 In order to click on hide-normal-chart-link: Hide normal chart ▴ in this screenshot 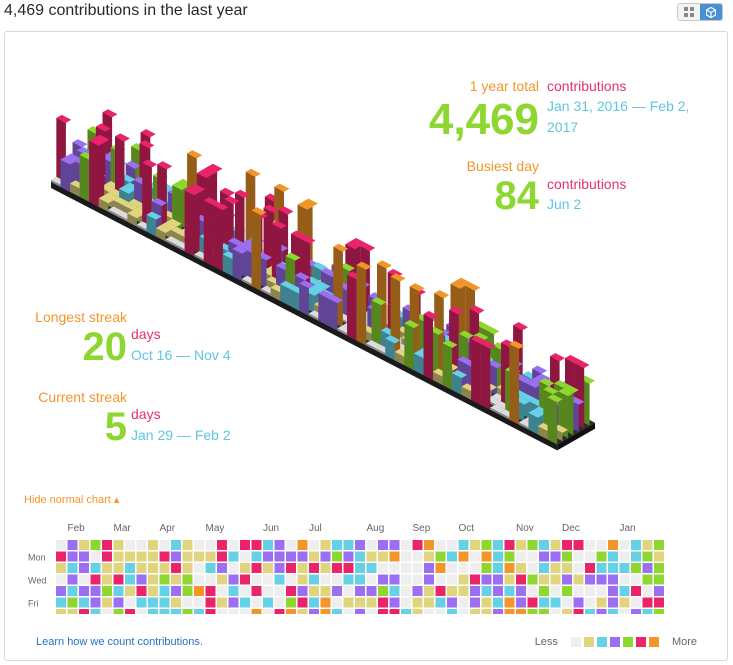, I will do `click(72, 500)`.